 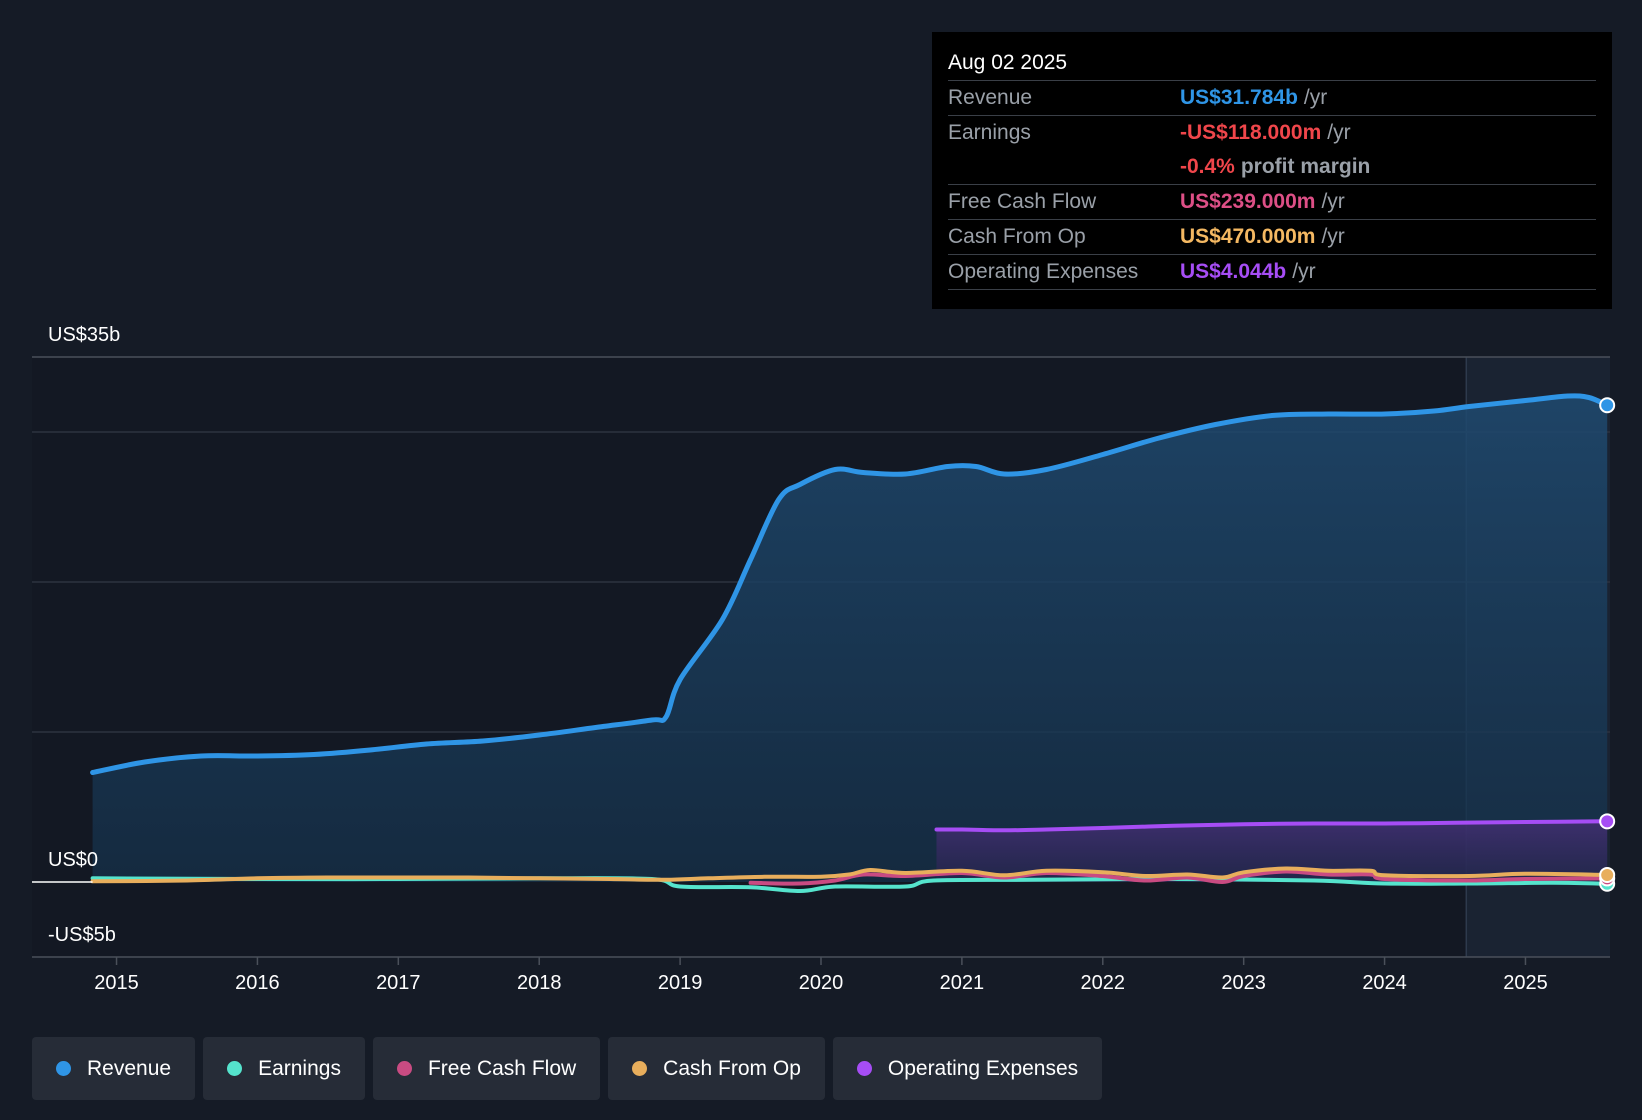 What do you see at coordinates (821, 983) in the screenshot?
I see `x-tick-label: 2020` at bounding box center [821, 983].